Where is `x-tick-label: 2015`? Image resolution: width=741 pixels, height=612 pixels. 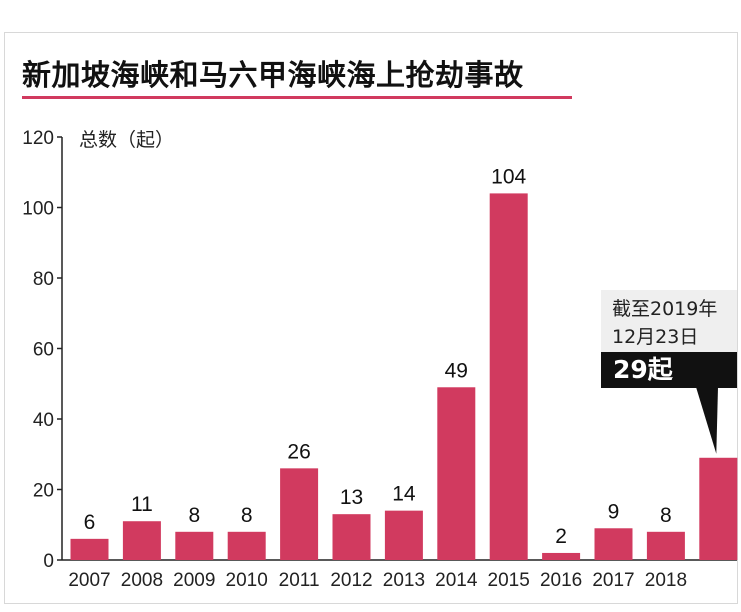 x-tick-label: 2015 is located at coordinates (509, 580).